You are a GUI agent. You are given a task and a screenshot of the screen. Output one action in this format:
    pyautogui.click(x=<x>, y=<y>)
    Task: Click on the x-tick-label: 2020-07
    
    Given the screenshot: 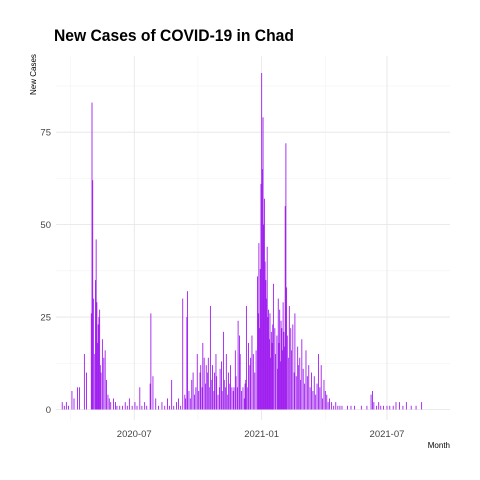 What is the action you would take?
    pyautogui.click(x=134, y=434)
    